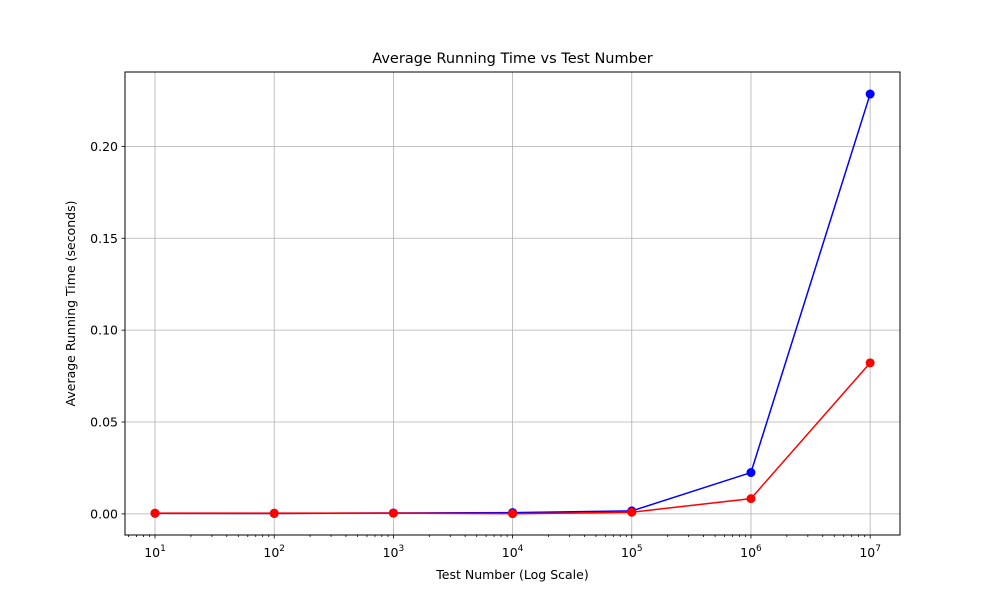  Describe the element at coordinates (155, 552) in the screenshot. I see `x-tick-label: 10¹` at that location.